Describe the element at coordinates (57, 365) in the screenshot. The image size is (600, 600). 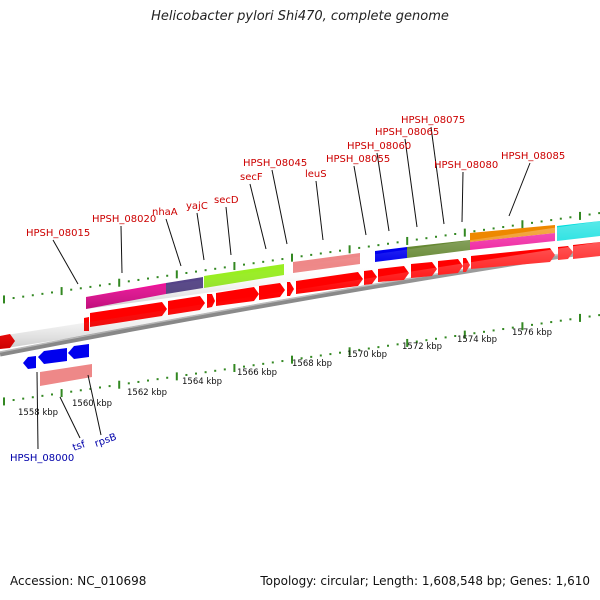
I see `gene-arrows-lower` at that location.